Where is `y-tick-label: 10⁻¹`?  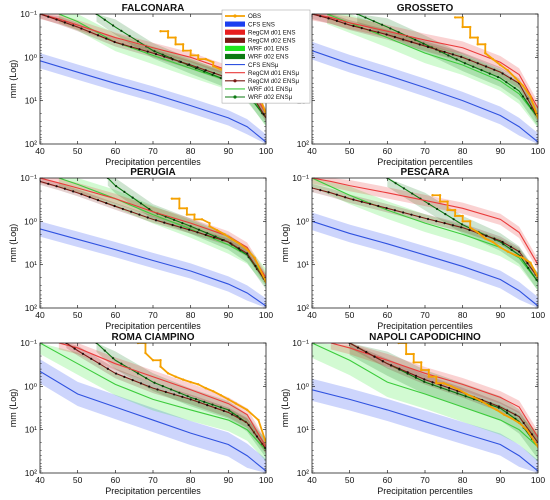
y-tick-label: 10⁻¹ is located at coordinates (300, 343).